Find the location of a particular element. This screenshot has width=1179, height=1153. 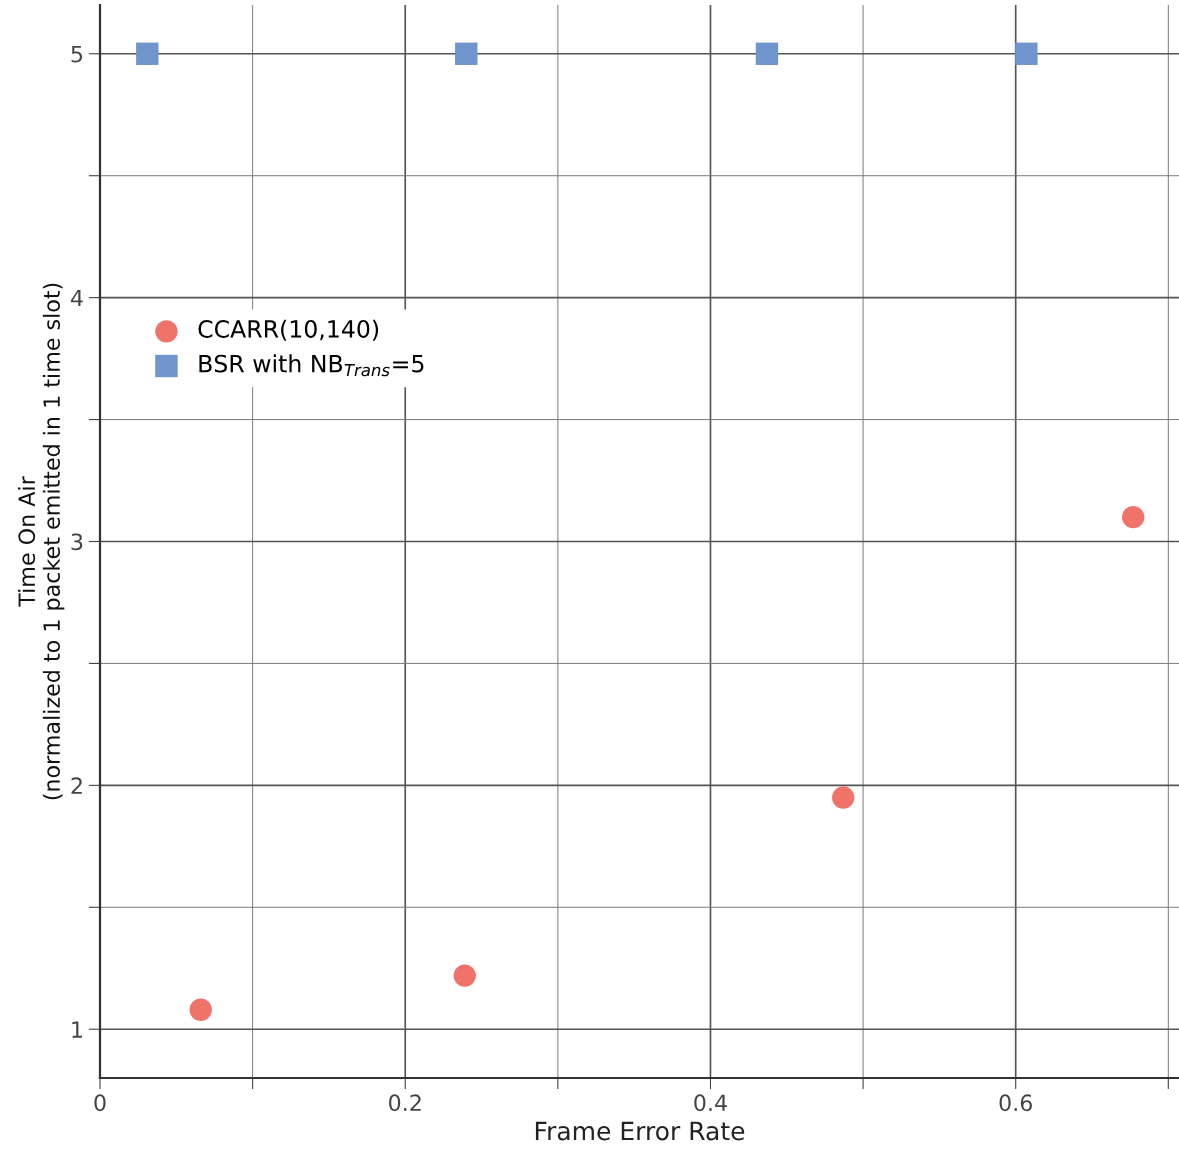

y-tick-label: 1 is located at coordinates (77, 1029).